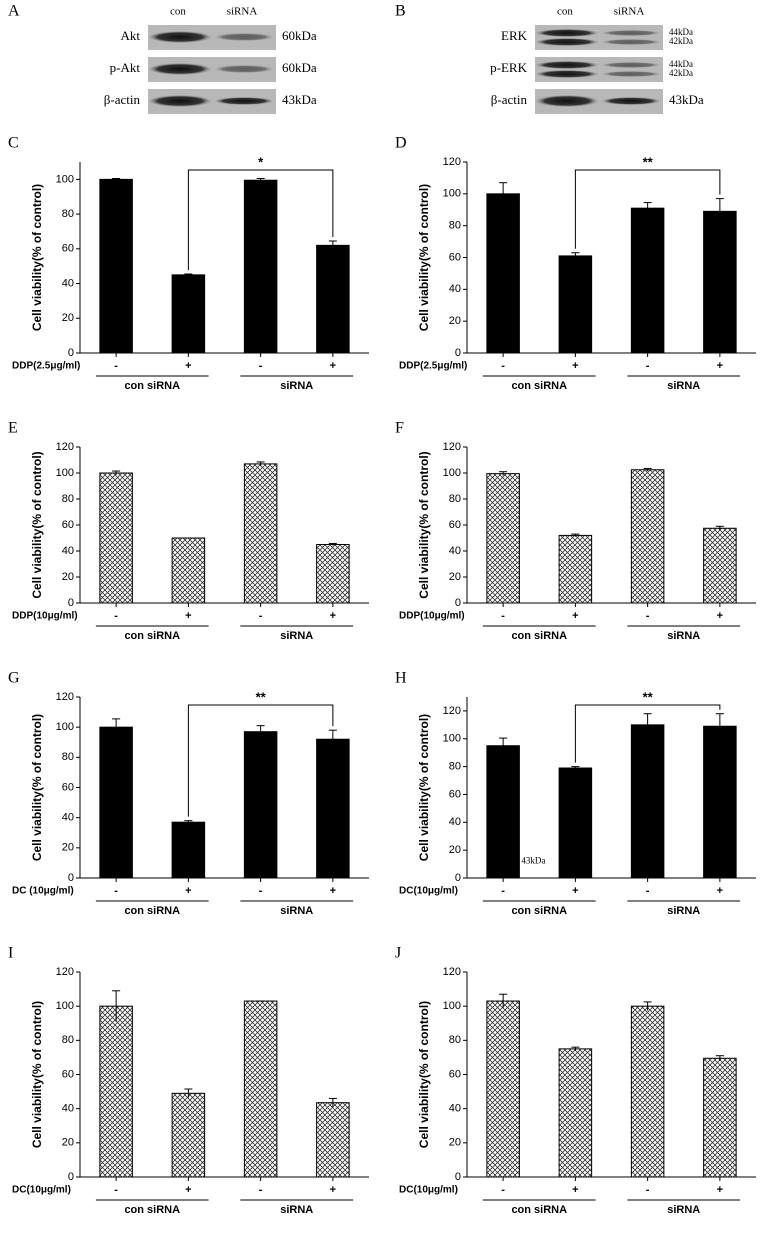 Image resolution: width=774 pixels, height=1239 pixels. I want to click on panel-label: H, so click(401, 678).